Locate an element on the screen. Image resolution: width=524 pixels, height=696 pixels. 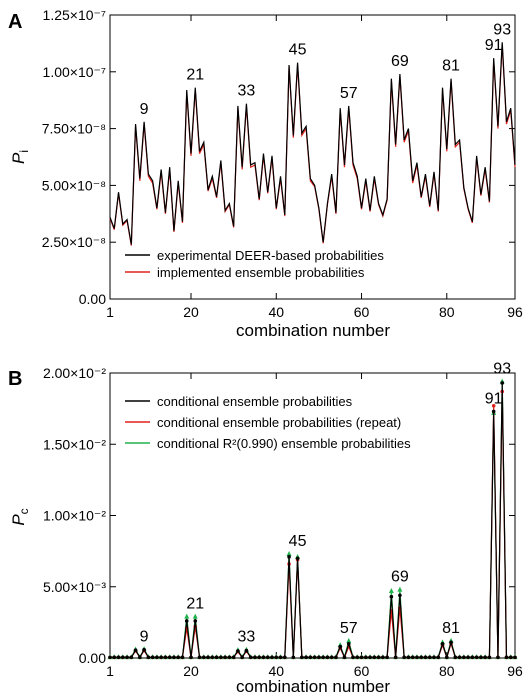
peak-label-33: 33 is located at coordinates (247, 91).